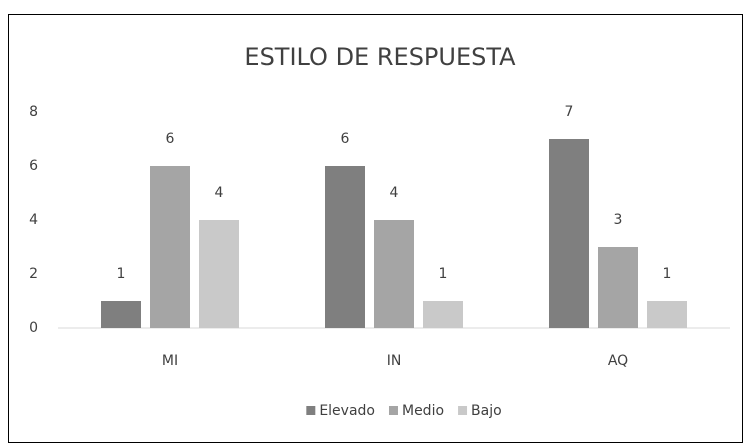  I want to click on y-tick-label: 8, so click(33, 112).